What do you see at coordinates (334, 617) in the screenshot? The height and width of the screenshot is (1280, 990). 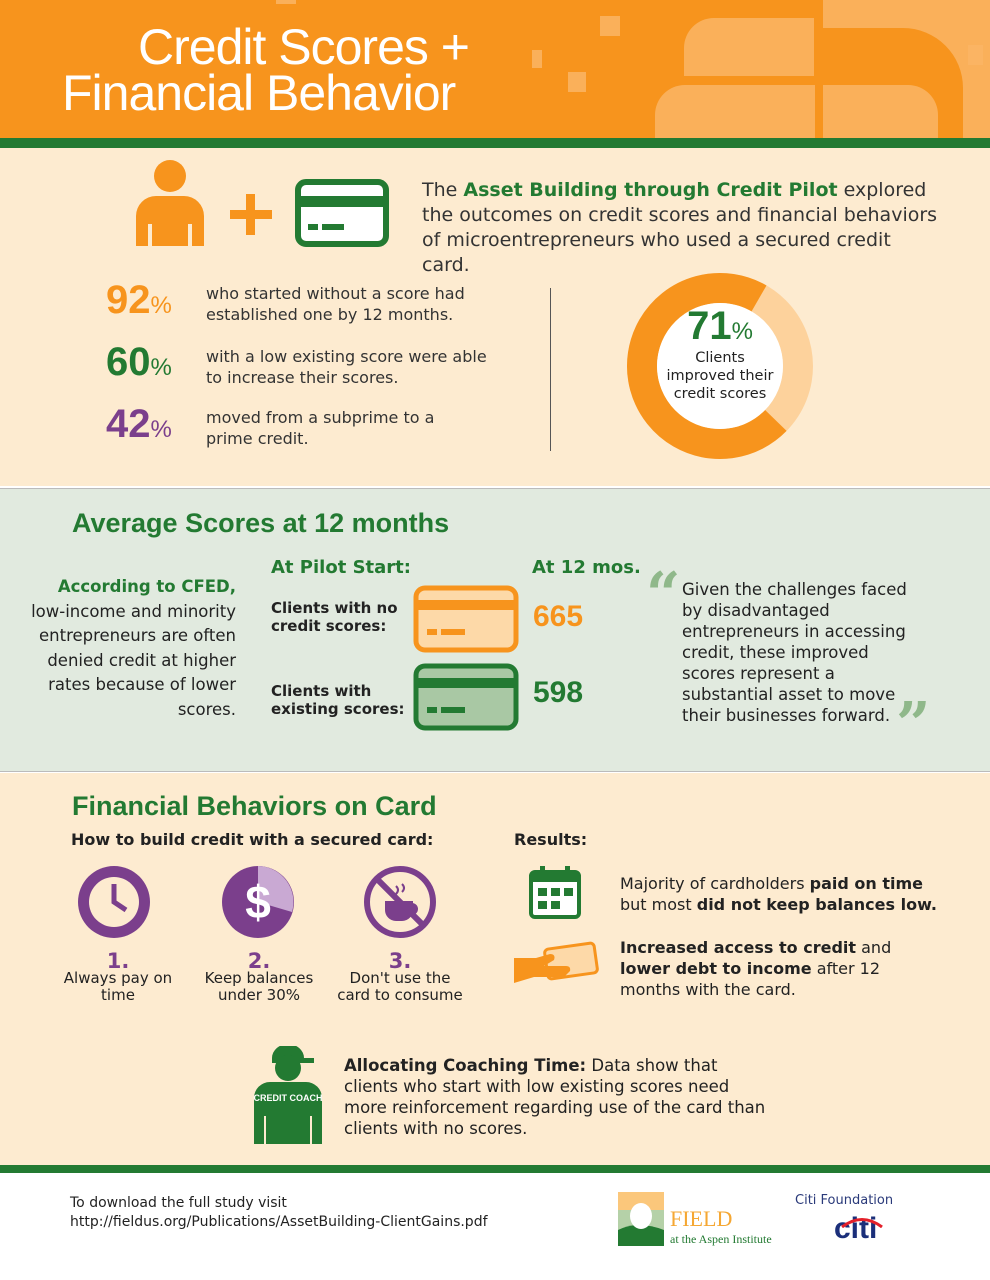 I see `row-label: Clients with no credit scores:` at bounding box center [334, 617].